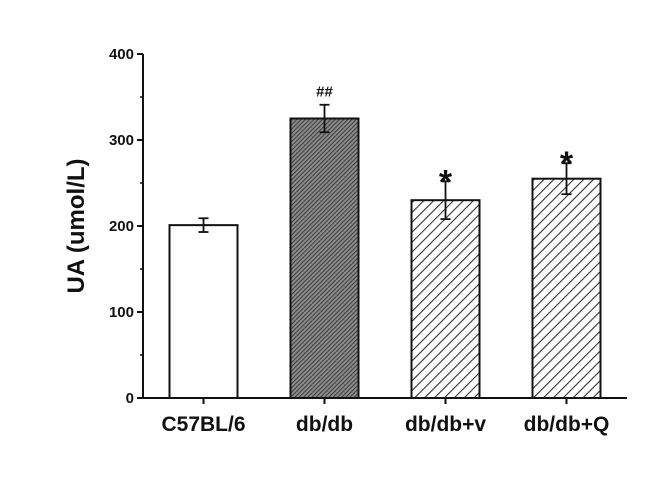 This screenshot has height=482, width=660. Describe the element at coordinates (324, 92) in the screenshot. I see `significance-hash-label: ##` at that location.